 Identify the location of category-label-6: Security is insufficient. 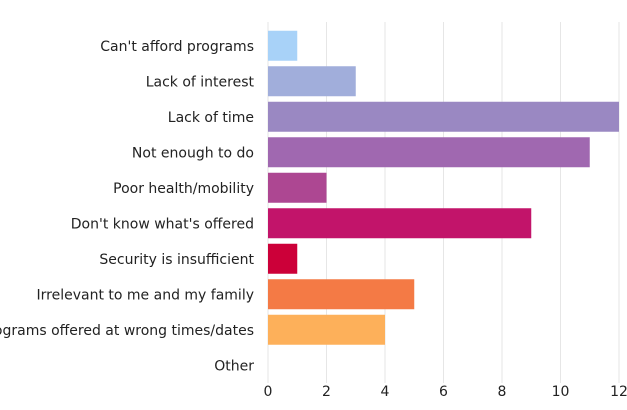
(176, 260).